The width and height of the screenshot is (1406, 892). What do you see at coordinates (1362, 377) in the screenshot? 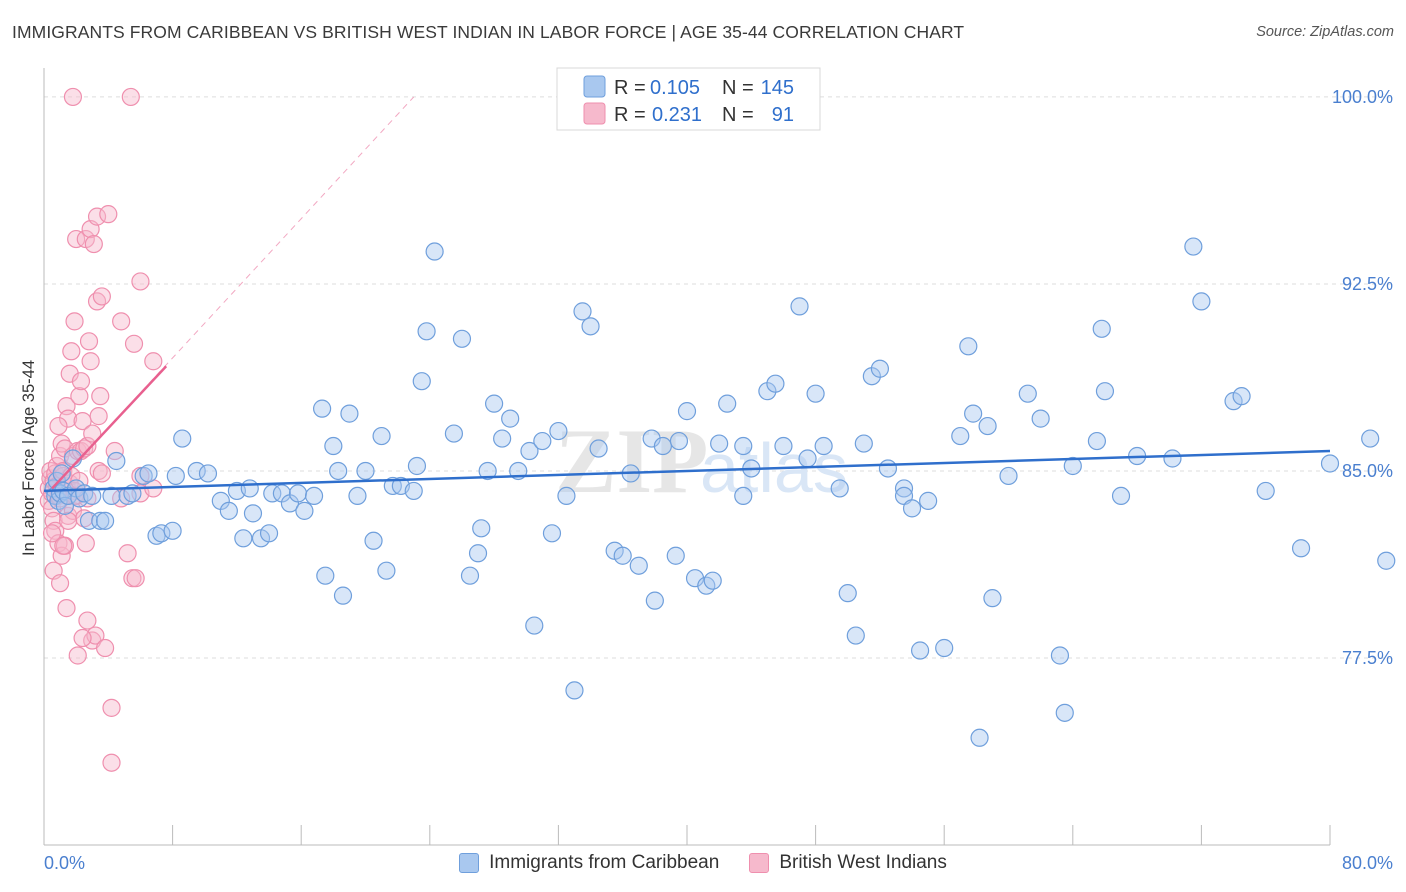
I see `y-tick-labels: 77.5% 85.0% 92.5% 100.0%` at bounding box center [1362, 377].